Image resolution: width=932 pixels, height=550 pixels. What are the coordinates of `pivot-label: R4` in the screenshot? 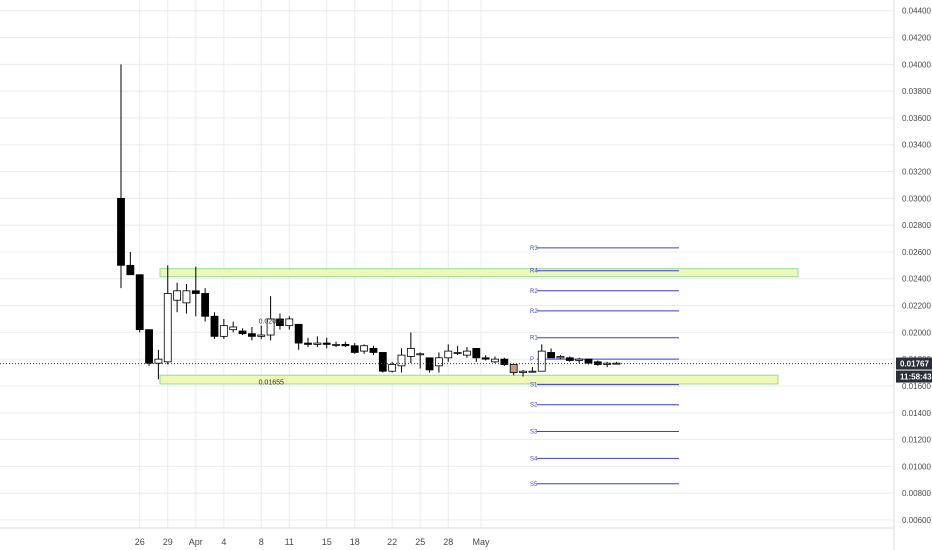 It's located at (534, 272).